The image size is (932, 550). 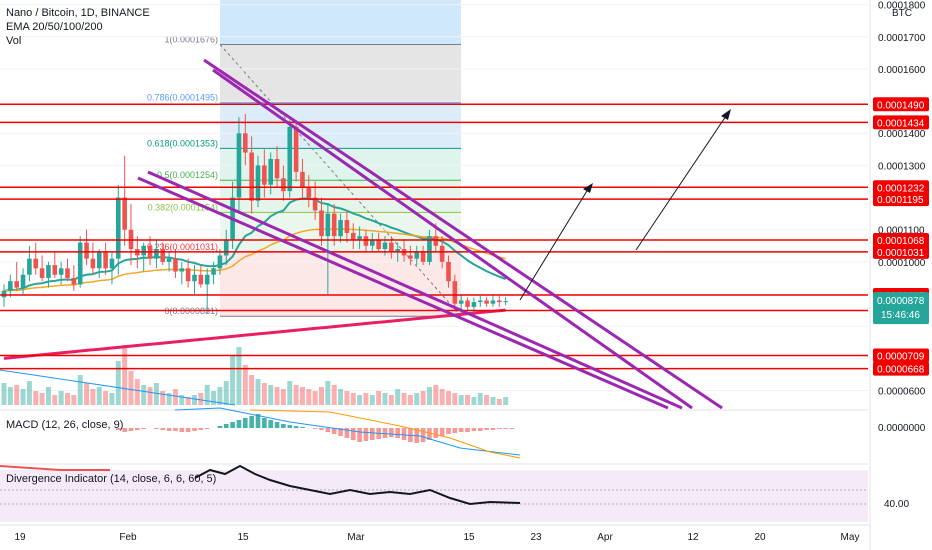 What do you see at coordinates (54, 27) in the screenshot?
I see `ema-legend: EMA 20/50/100/200` at bounding box center [54, 27].